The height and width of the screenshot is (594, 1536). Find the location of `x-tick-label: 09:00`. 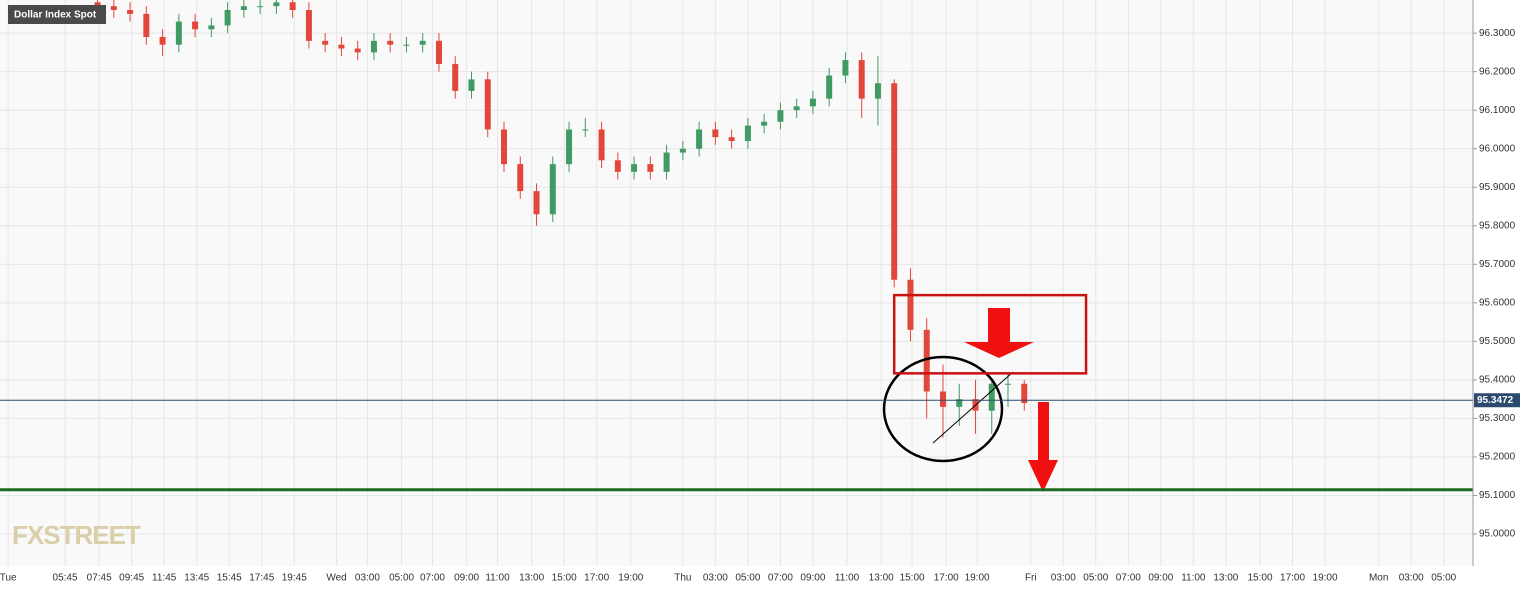

x-tick-label: 09:00 is located at coordinates (812, 578).